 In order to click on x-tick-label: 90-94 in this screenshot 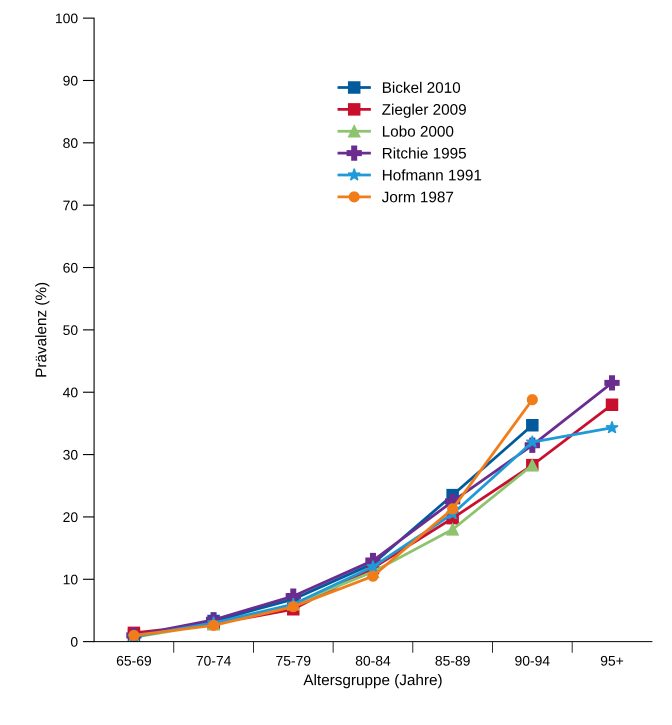, I will do `click(532, 661)`.